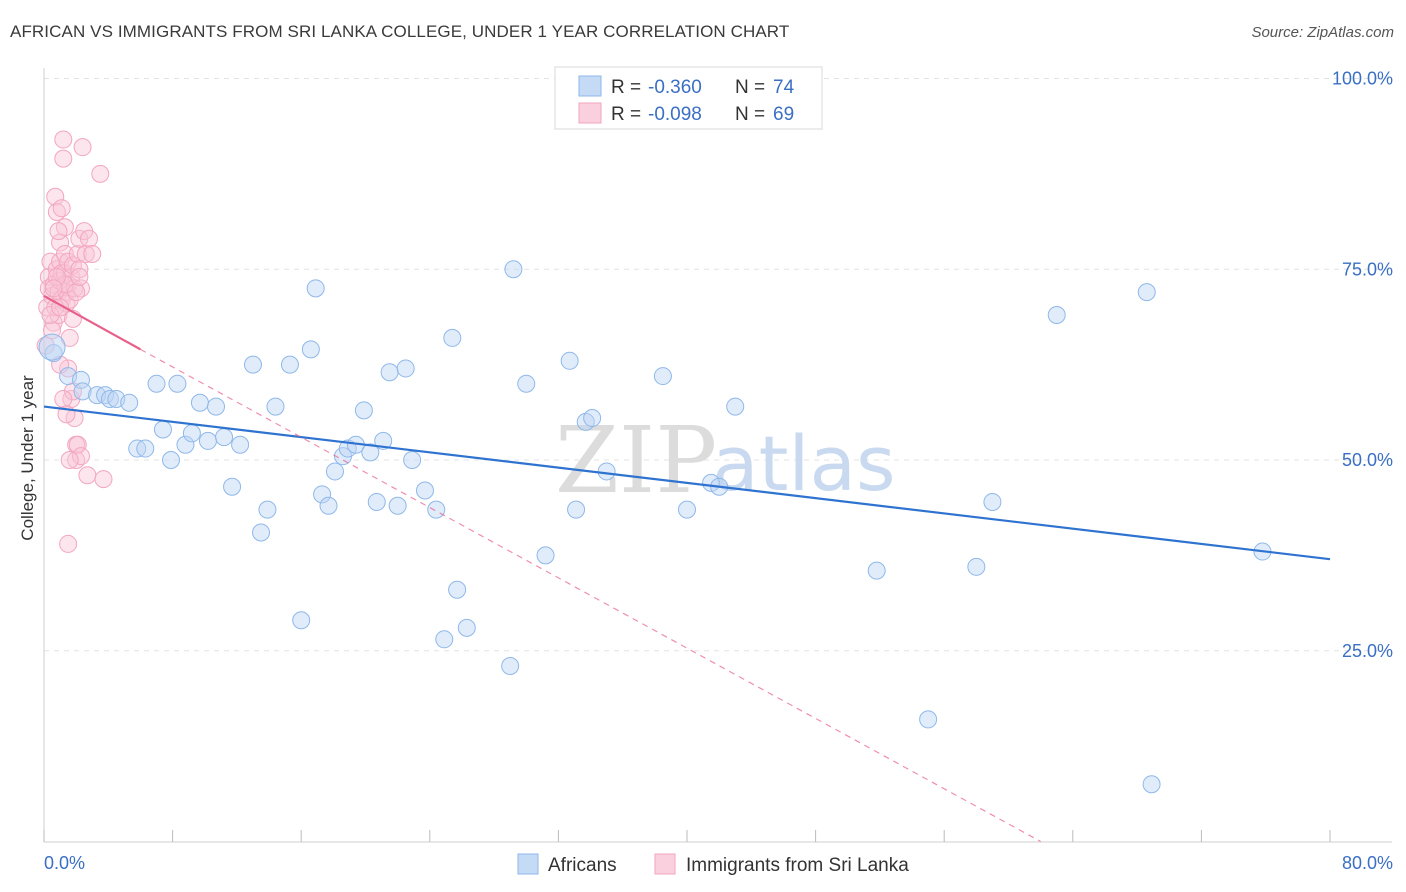 Image resolution: width=1406 pixels, height=892 pixels. I want to click on watermark: ZIP atlas, so click(725, 460).